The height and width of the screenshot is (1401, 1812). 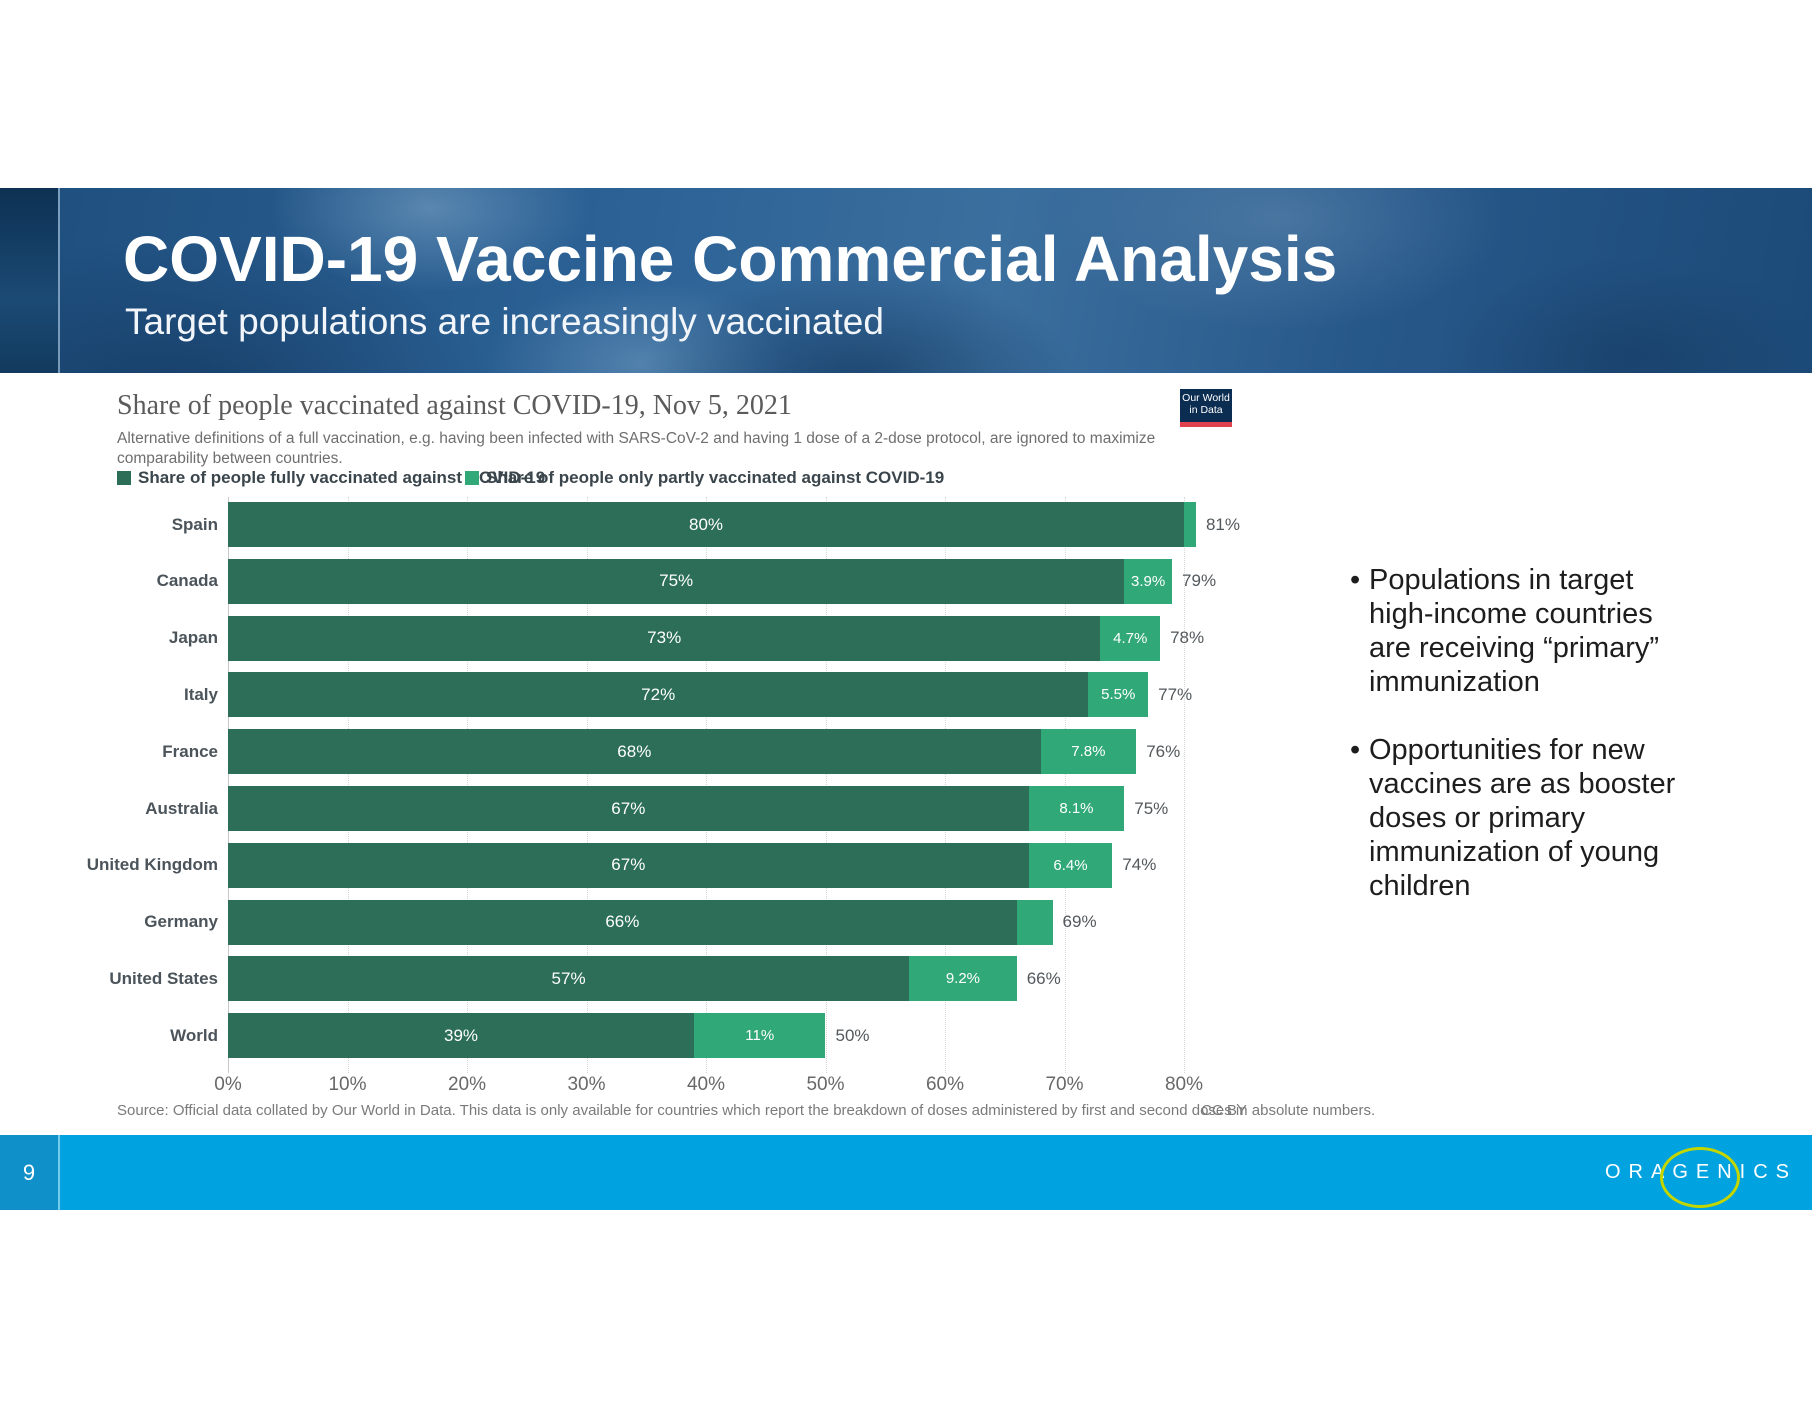 I want to click on owid-logo-line2: in Data, so click(x=1206, y=410).